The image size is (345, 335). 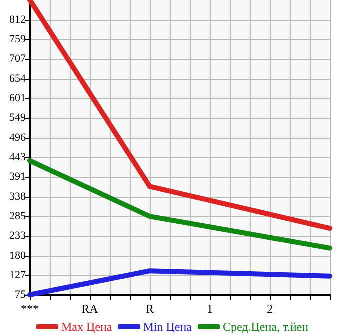 What do you see at coordinates (18, 158) in the screenshot?
I see `y-tick-label: 443` at bounding box center [18, 158].